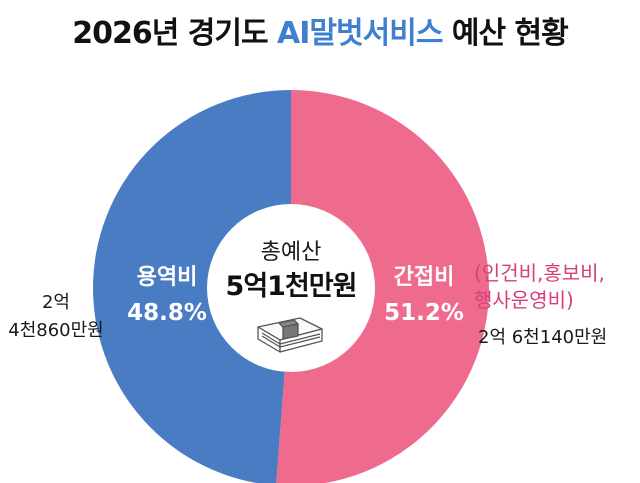 This screenshot has width=640, height=483. What do you see at coordinates (56, 317) in the screenshot?
I see `amount-service: 2억 4천860만원` at bounding box center [56, 317].